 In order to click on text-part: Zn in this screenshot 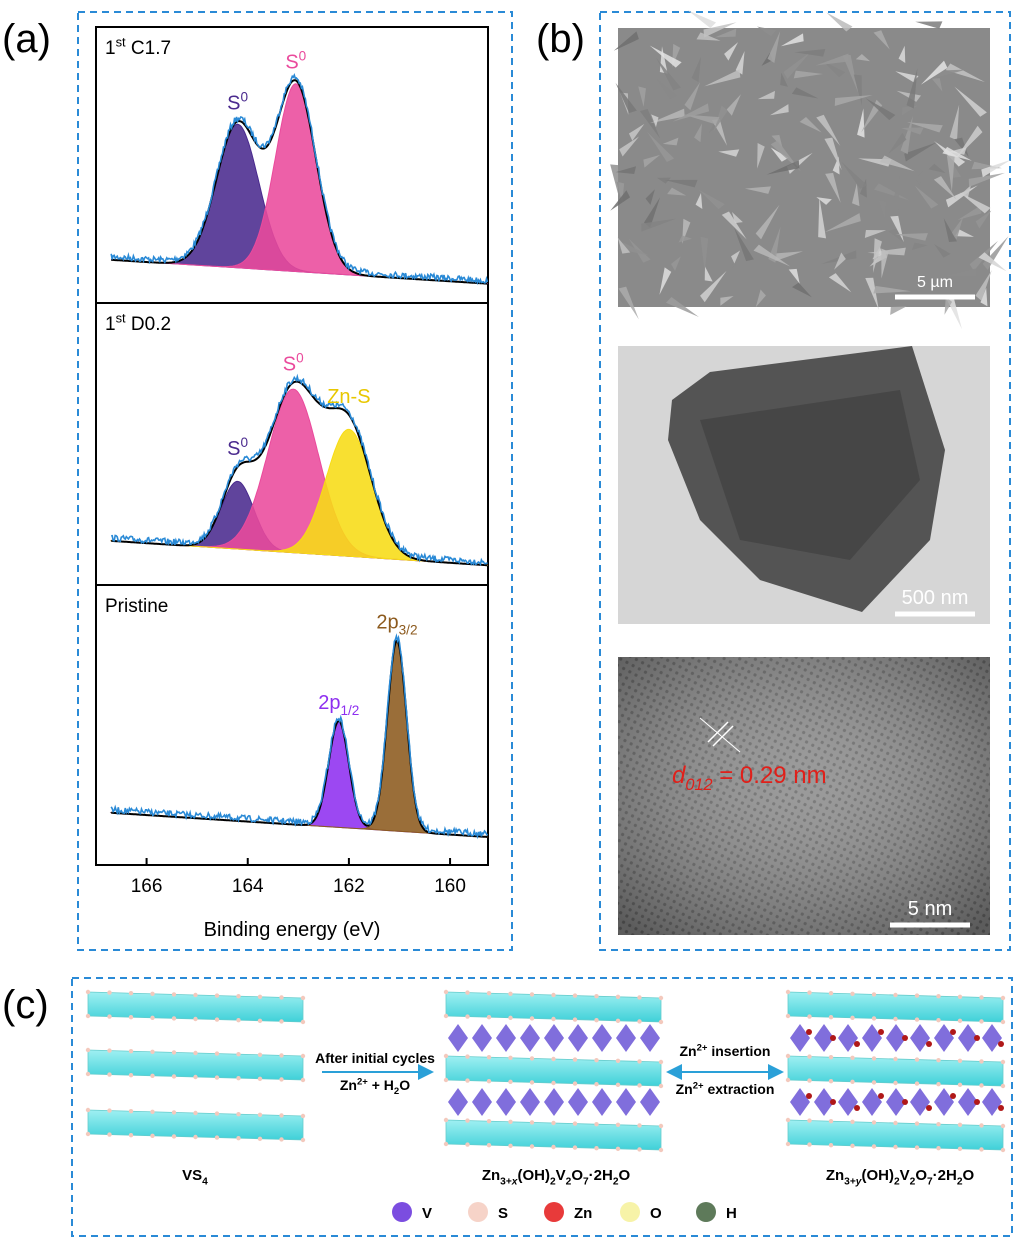, I will do `click(348, 1085)`.